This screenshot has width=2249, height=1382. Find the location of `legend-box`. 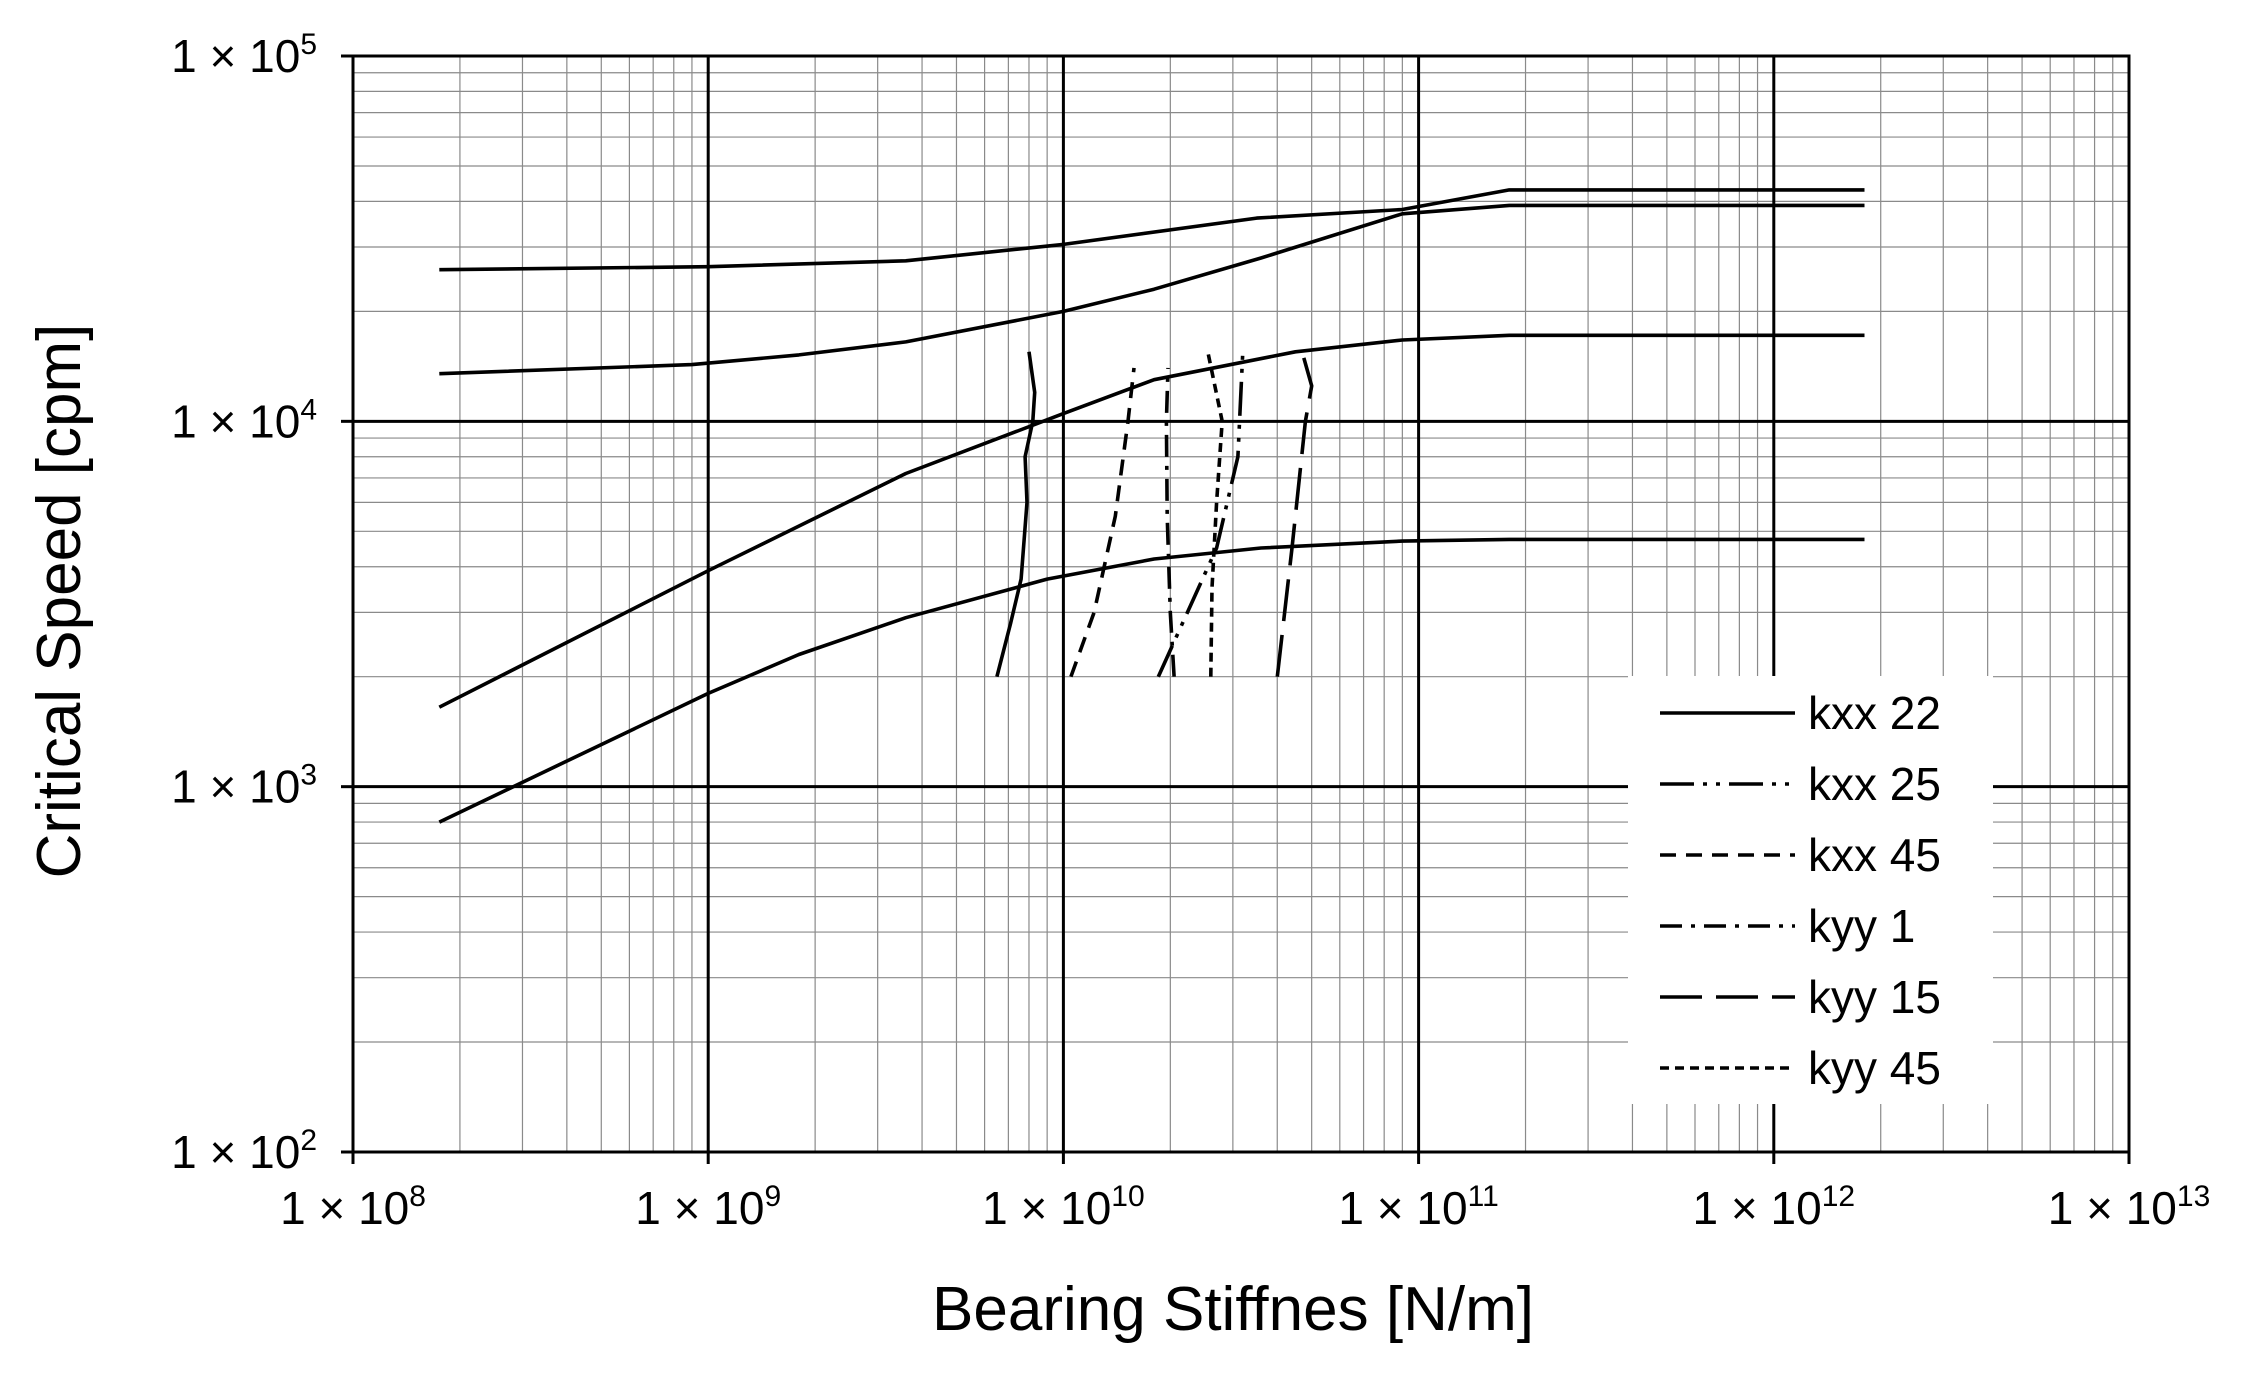

legend-box is located at coordinates (1810, 890).